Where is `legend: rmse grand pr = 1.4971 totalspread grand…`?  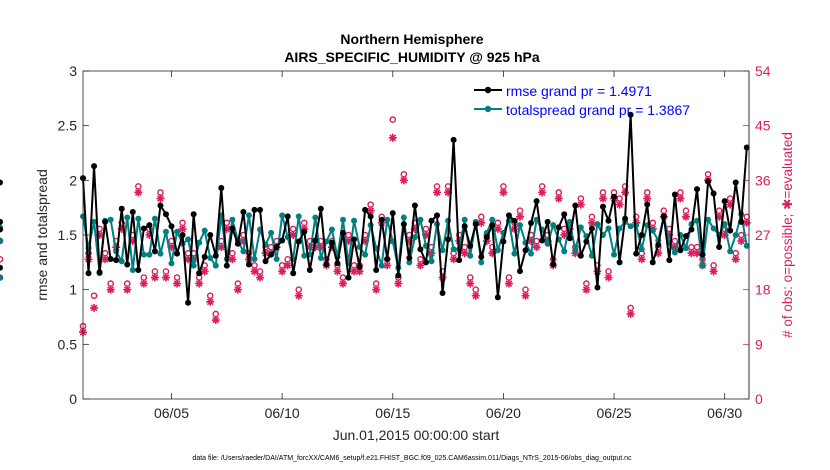 legend: rmse grand pr = 1.4971 totalspread grand… is located at coordinates (582, 100).